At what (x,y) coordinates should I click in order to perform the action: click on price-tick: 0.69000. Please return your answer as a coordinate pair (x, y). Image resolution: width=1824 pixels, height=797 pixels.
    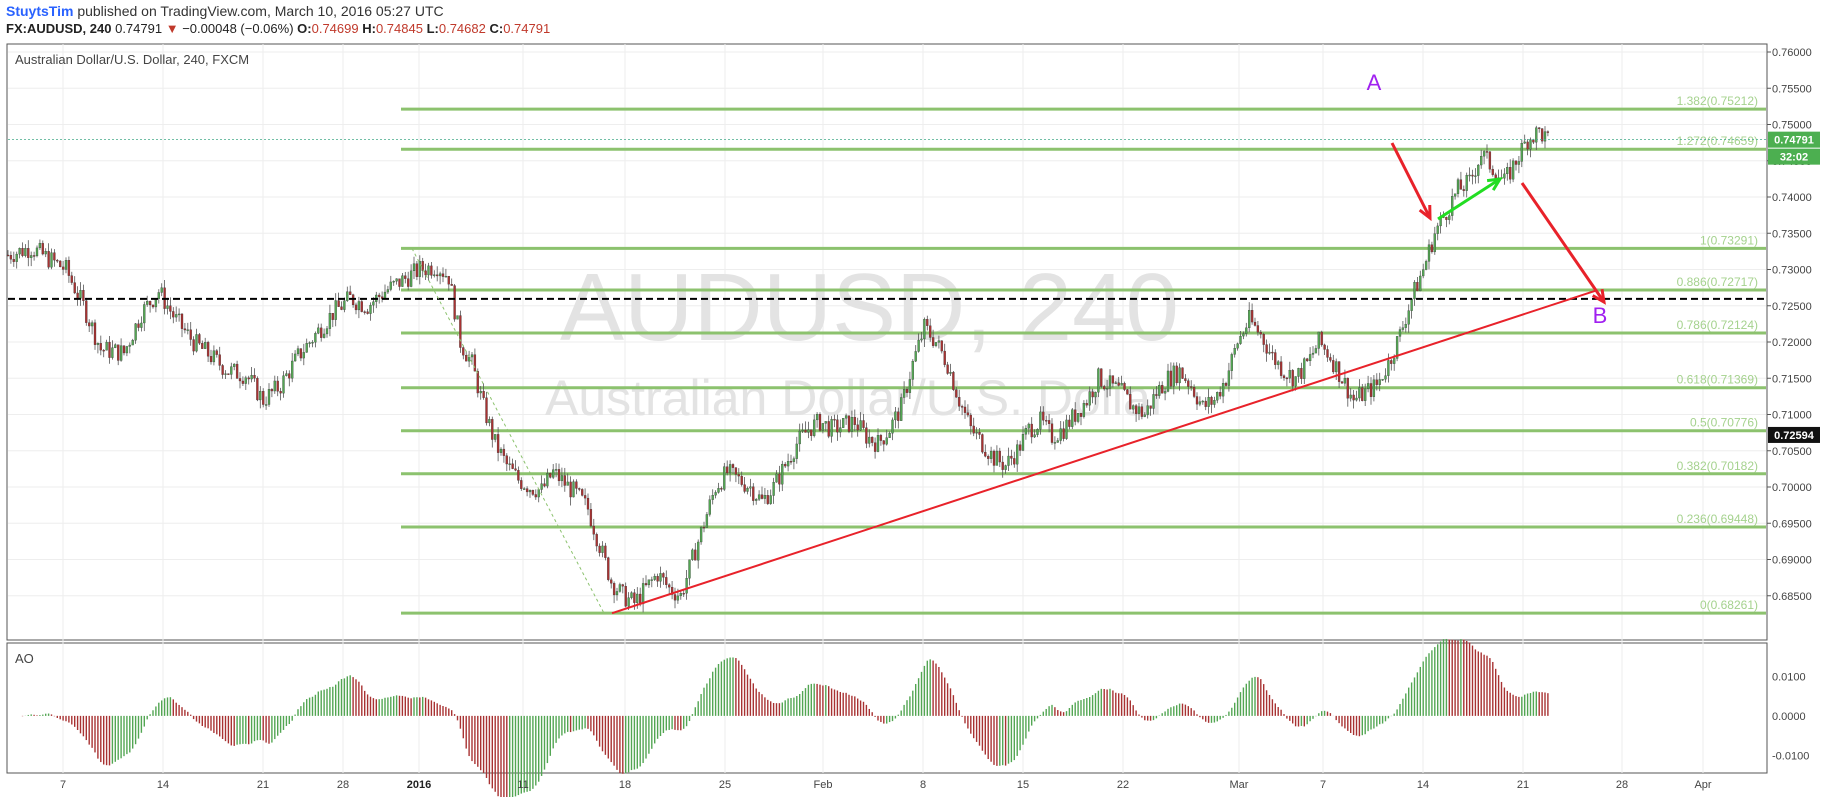
    Looking at the image, I should click on (1792, 561).